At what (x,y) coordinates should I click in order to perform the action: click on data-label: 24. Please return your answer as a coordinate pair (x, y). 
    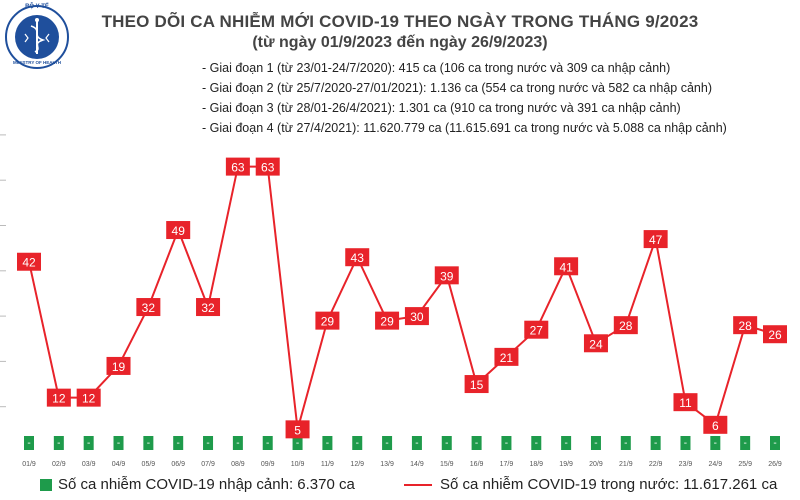
    Looking at the image, I should click on (596, 344).